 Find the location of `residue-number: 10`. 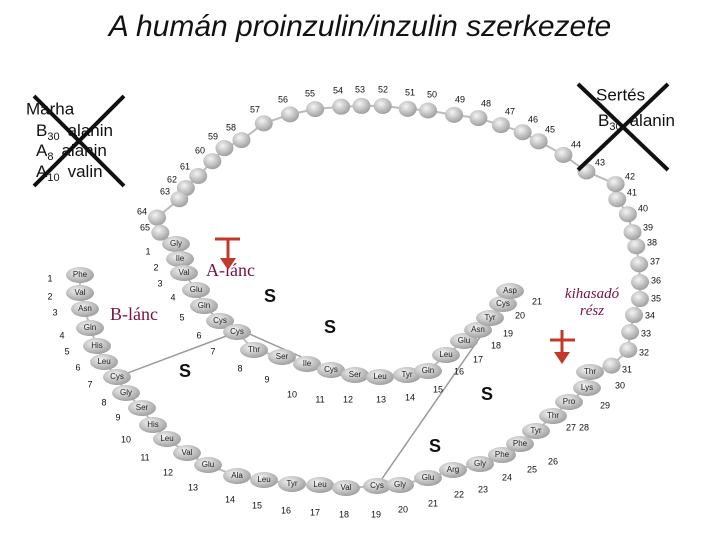

residue-number: 10 is located at coordinates (292, 394).